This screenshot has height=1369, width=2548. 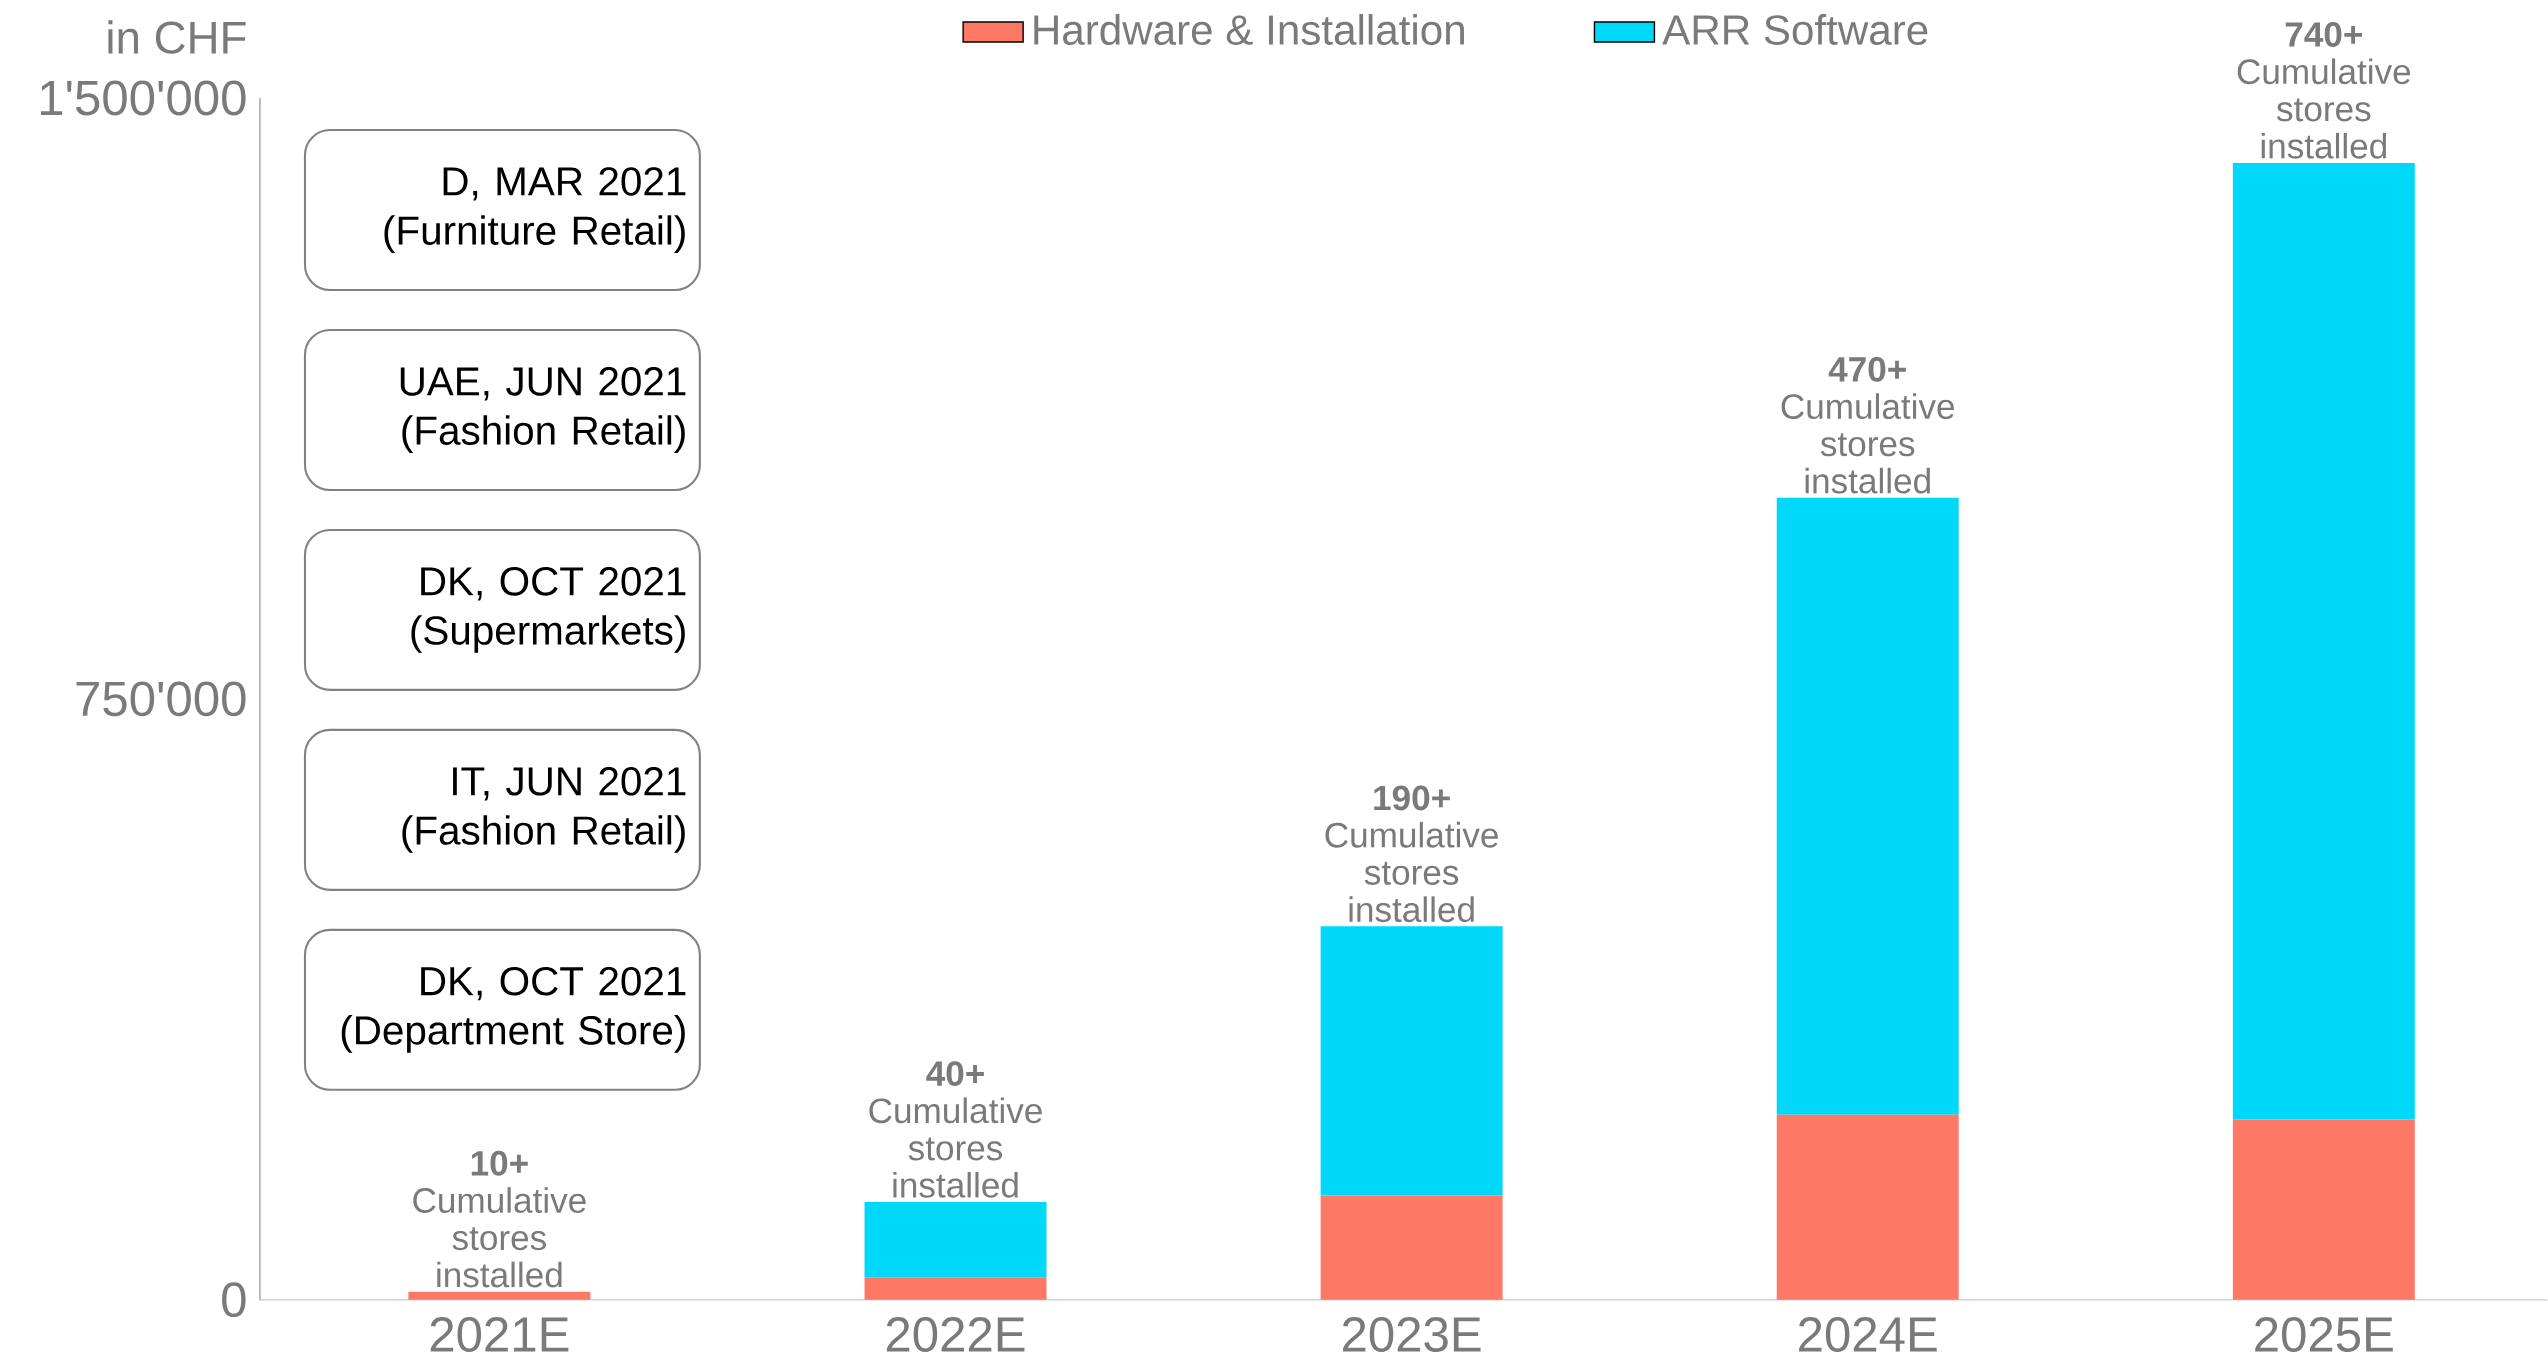 What do you see at coordinates (1411, 854) in the screenshot?
I see `annotation: 190+ Cumulative stores installed` at bounding box center [1411, 854].